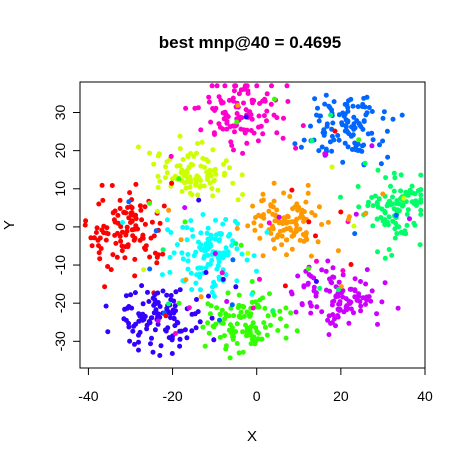 This screenshot has width=465, height=465. I want to click on y-tick-label: 20, so click(60, 151).